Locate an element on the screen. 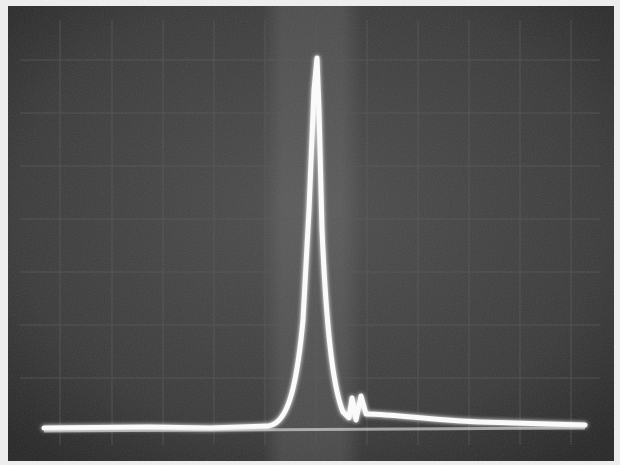 The image size is (620, 465). baseline-glow is located at coordinates (314, 429).